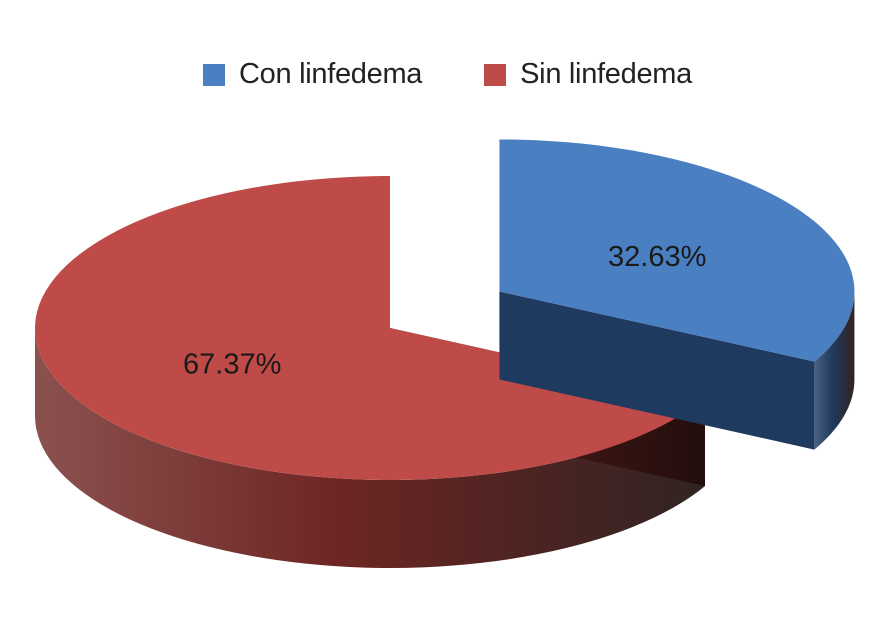 The width and height of the screenshot is (895, 620). Describe the element at coordinates (232, 365) in the screenshot. I see `data-label-sin-linfedema: 67.37%` at that location.